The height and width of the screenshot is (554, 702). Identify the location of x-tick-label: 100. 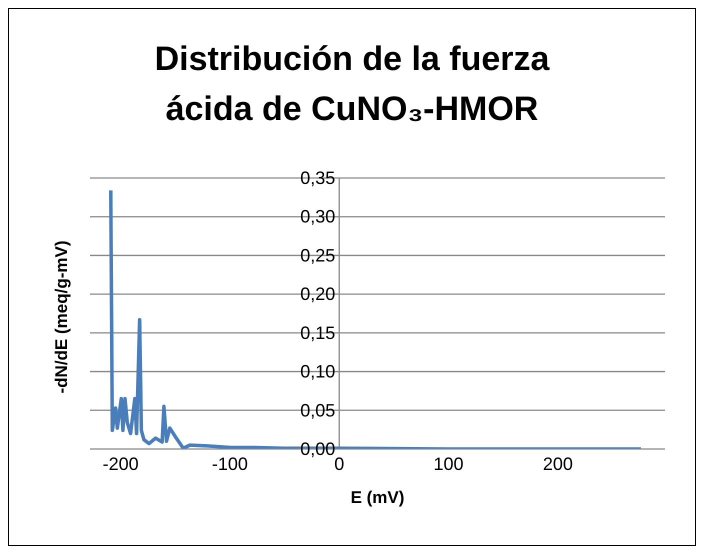
(449, 464).